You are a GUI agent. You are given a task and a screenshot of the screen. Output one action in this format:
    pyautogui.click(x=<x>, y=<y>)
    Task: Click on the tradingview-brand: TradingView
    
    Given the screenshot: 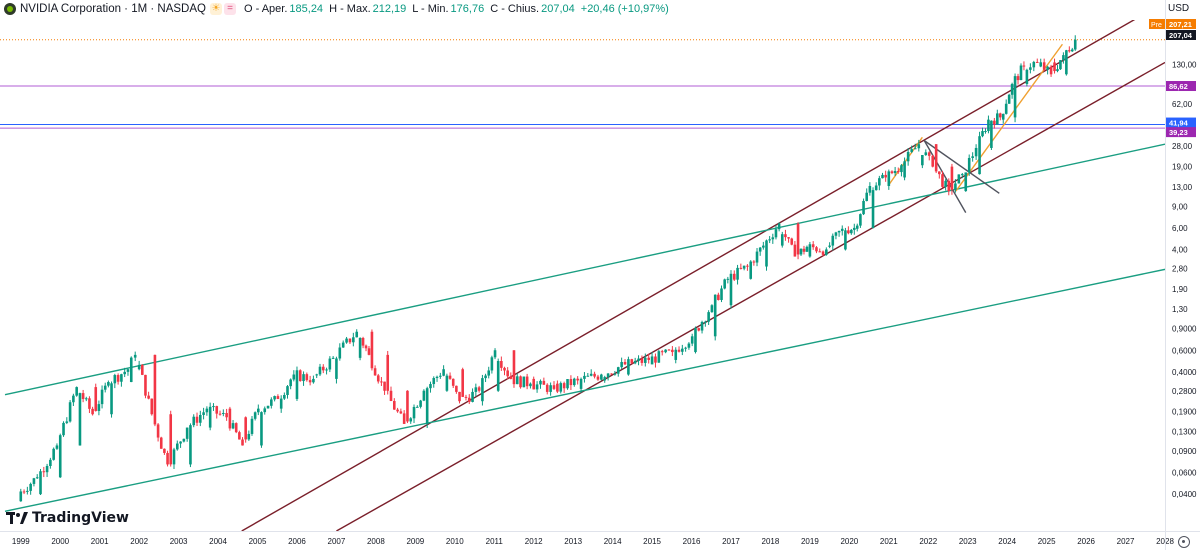 What is the action you would take?
    pyautogui.click(x=67, y=518)
    